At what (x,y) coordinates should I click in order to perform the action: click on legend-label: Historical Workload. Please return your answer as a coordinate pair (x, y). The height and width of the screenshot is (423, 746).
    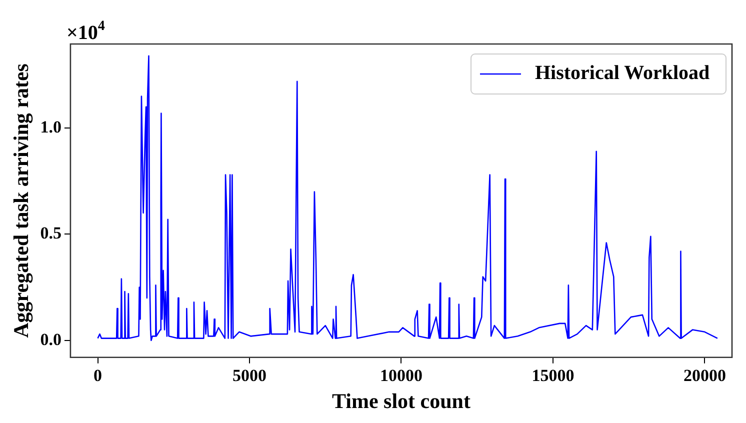
    Looking at the image, I should click on (622, 73).